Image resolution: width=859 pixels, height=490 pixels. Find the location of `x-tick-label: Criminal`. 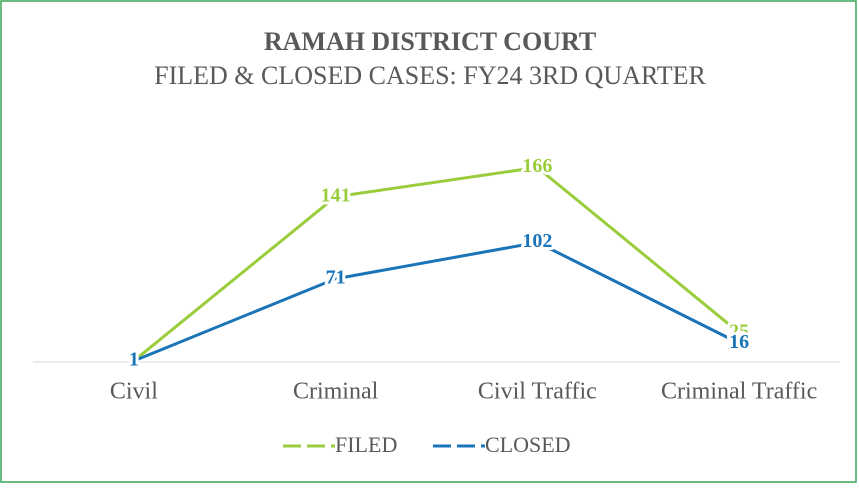

x-tick-label: Criminal is located at coordinates (336, 392).